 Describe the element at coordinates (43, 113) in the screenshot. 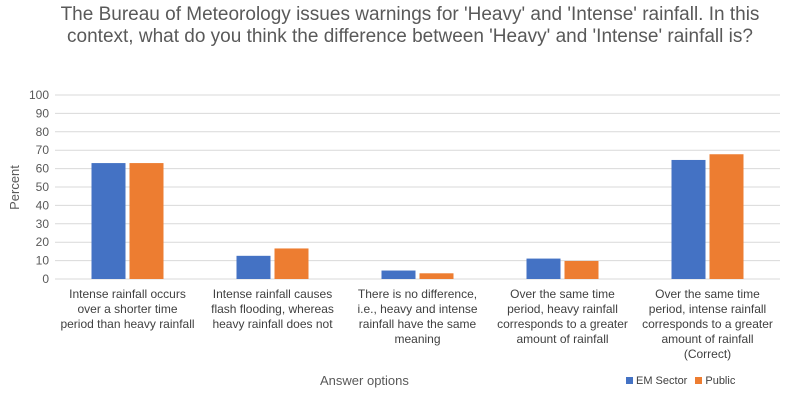

I see `y-tick-label: 90` at that location.